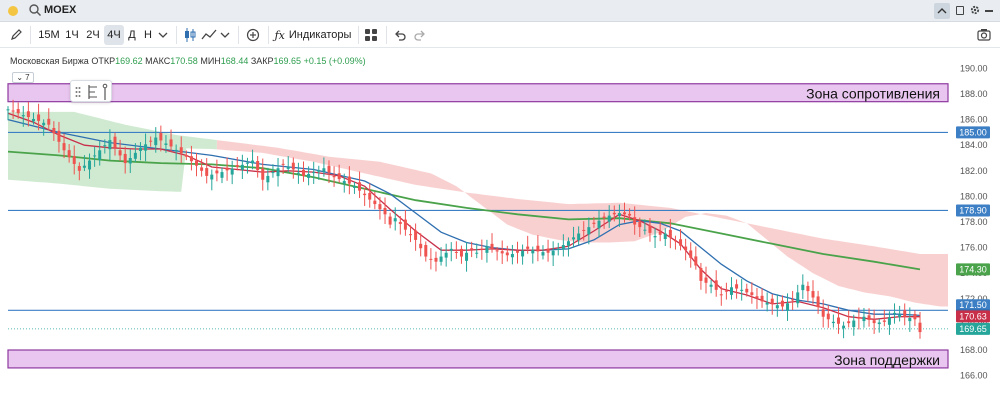 This screenshot has width=1000, height=400. I want to click on redo-icon, so click(420, 35).